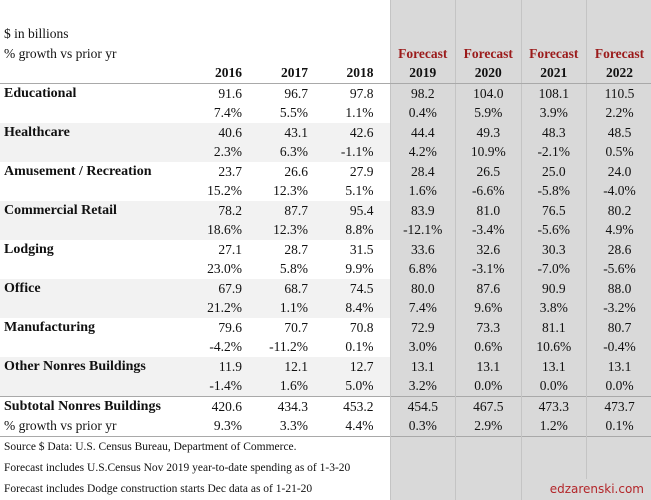 Image resolution: width=651 pixels, height=500 pixels. What do you see at coordinates (225, 172) in the screenshot?
I see `cell-2016: 23.7` at bounding box center [225, 172].